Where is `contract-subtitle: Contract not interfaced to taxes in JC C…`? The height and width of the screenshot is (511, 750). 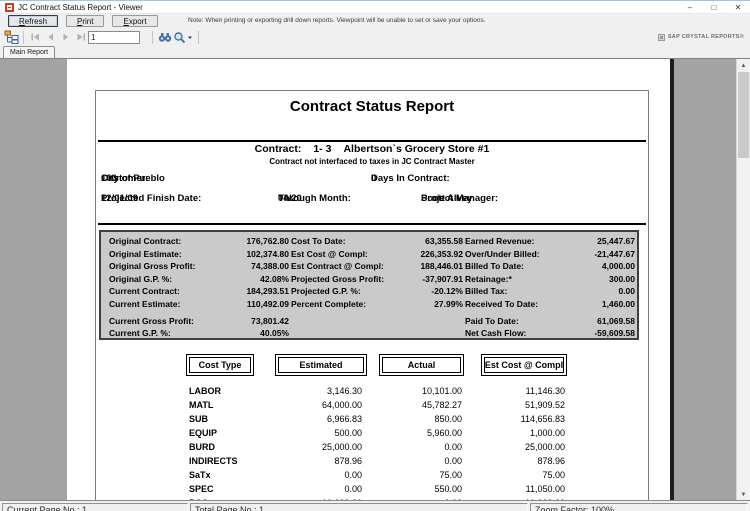 contract-subtitle: Contract not interfaced to taxes in JC C… is located at coordinates (372, 161).